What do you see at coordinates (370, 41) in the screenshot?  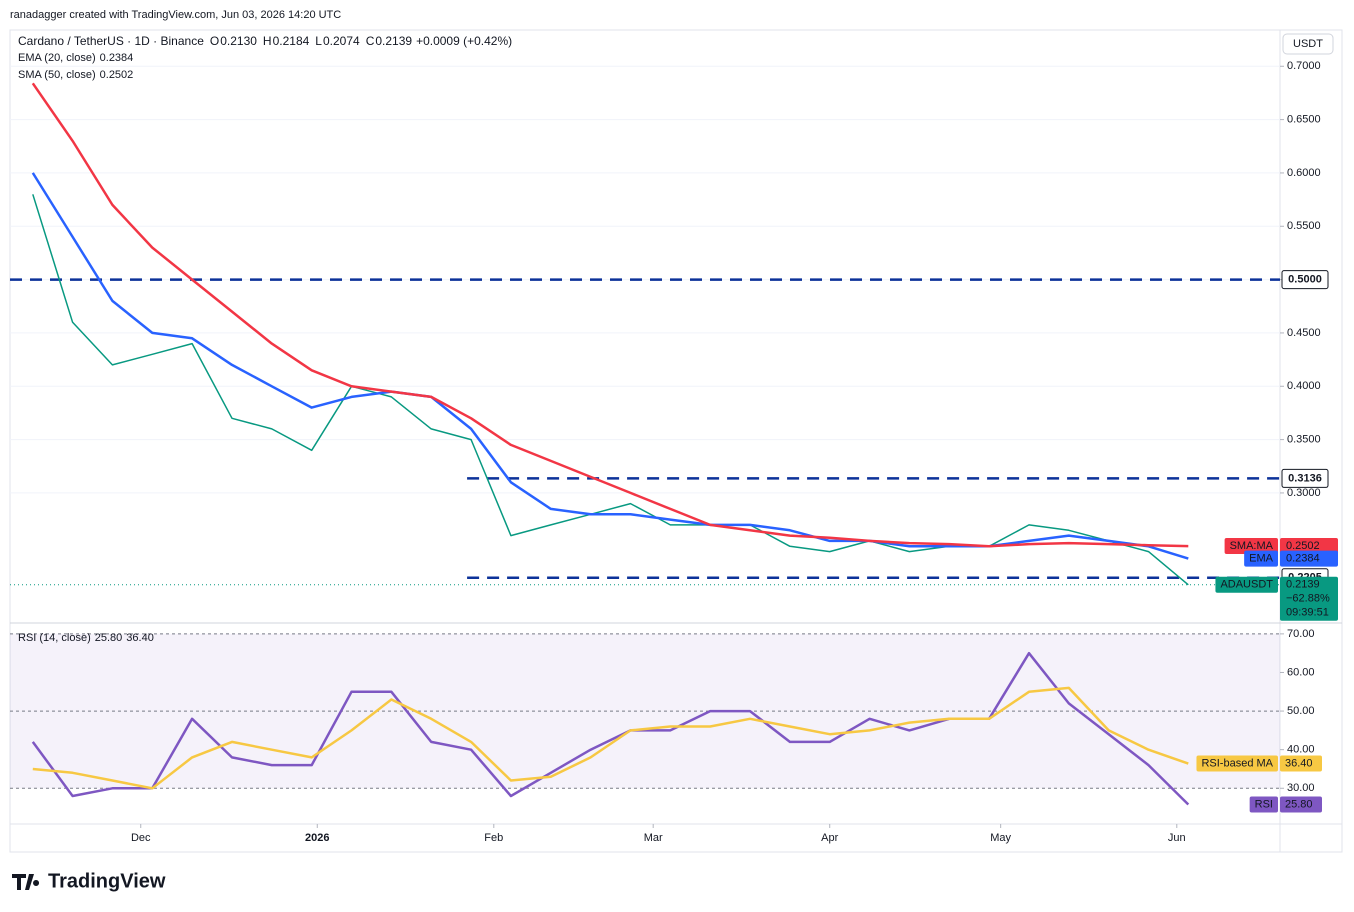 I see `ohlc-key: C` at bounding box center [370, 41].